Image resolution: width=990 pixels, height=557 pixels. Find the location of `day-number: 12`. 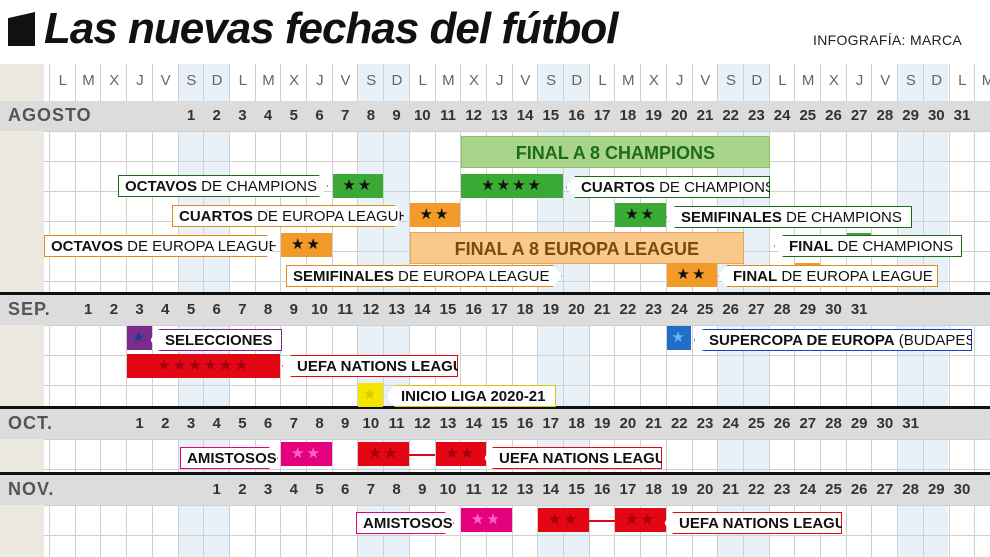

day-number: 12 is located at coordinates (499, 489).